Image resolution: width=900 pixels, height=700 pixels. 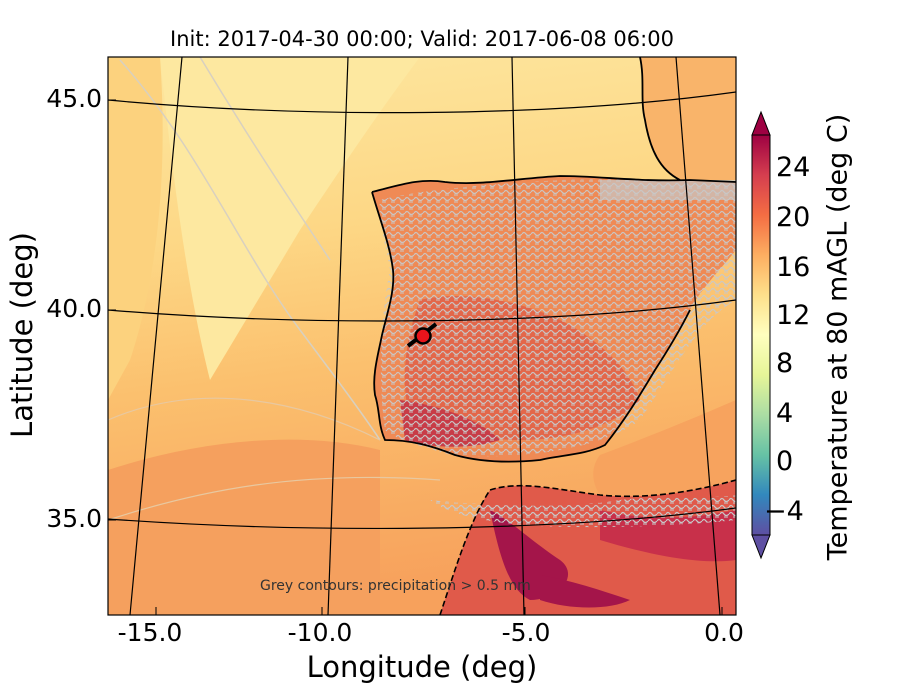 I want to click on colorbar-label: Temperature at 80 mAGL (deg C), so click(x=838, y=337).